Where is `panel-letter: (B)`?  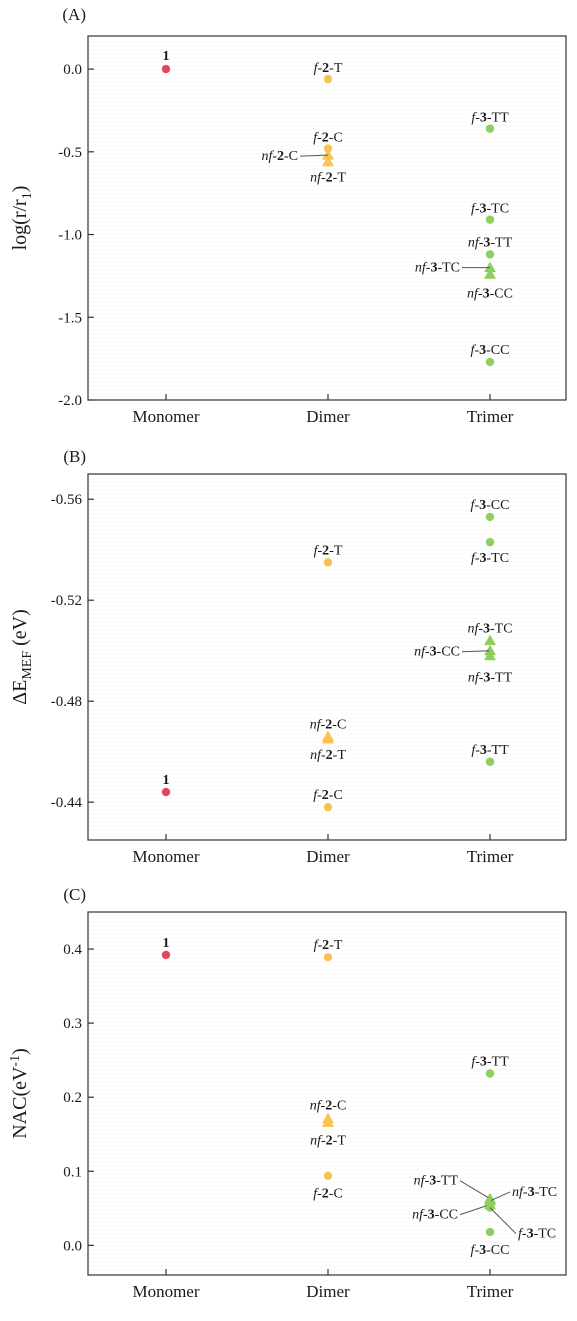
panel-letter: (B) is located at coordinates (74, 456).